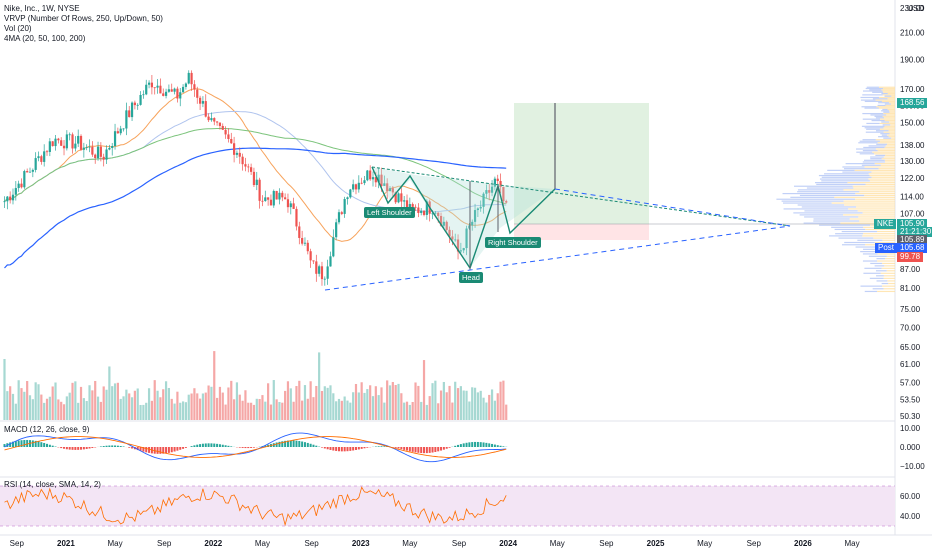 The image size is (932, 550). I want to click on rsi-pane: 60.00 40.00, so click(462, 506).